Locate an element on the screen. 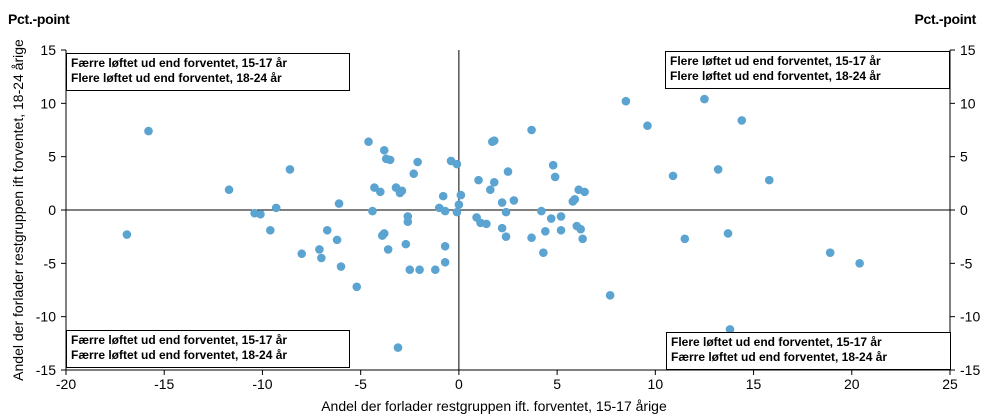 The width and height of the screenshot is (988, 416). y-tick-label: 5 is located at coordinates (52, 157).